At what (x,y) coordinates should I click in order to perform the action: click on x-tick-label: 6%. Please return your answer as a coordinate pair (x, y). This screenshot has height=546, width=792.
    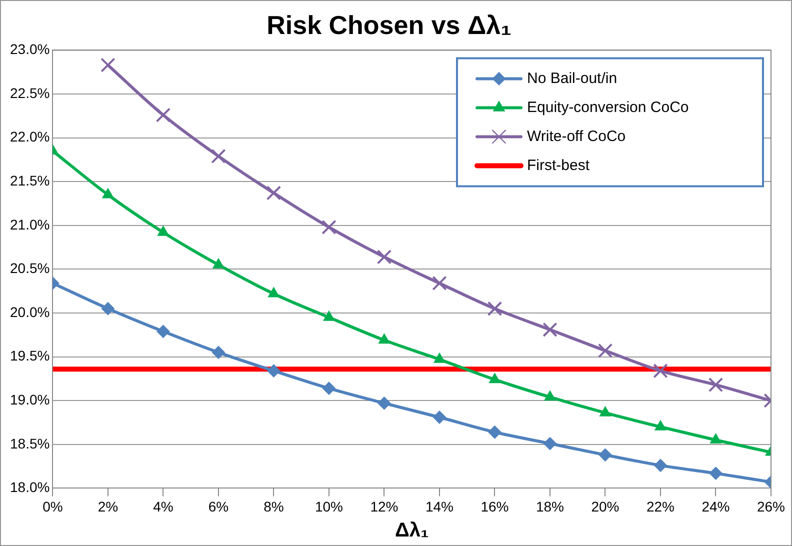
    Looking at the image, I should click on (218, 506).